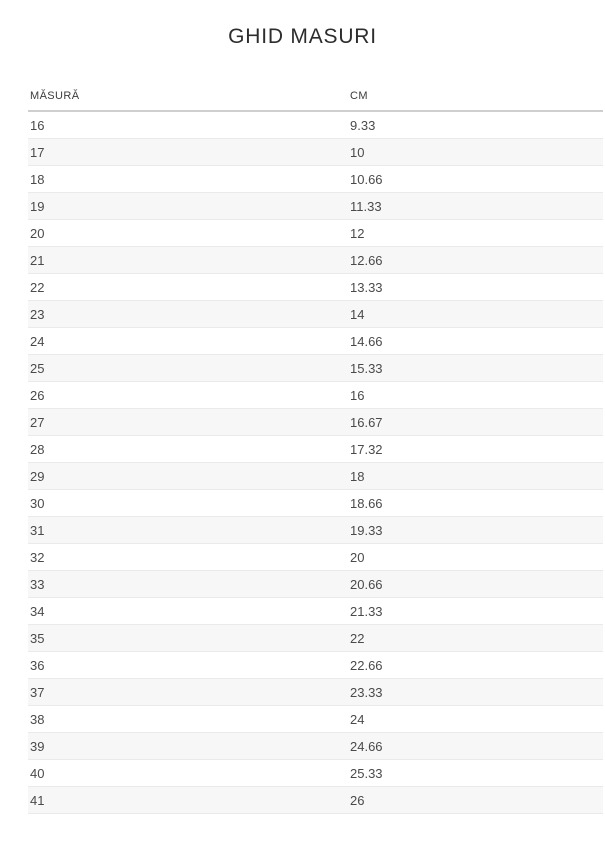 Image resolution: width=605 pixels, height=851 pixels. Describe the element at coordinates (188, 179) in the screenshot. I see `size-cell: 18` at that location.